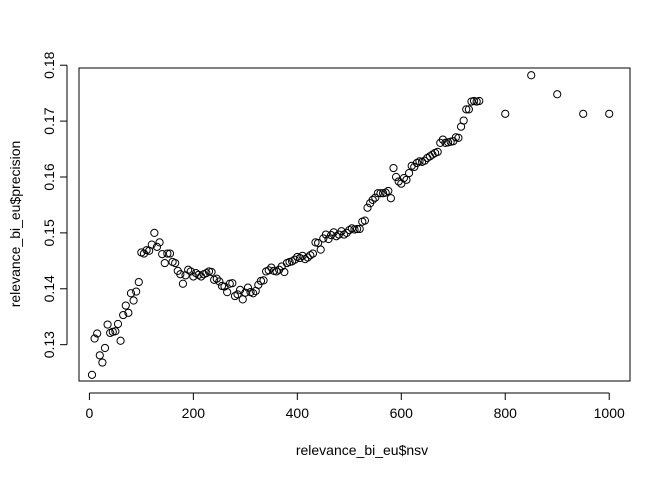  I want to click on y-axis: 0.13 0.14 0.15 0.16 0.17 0.18, so click(54, 204).